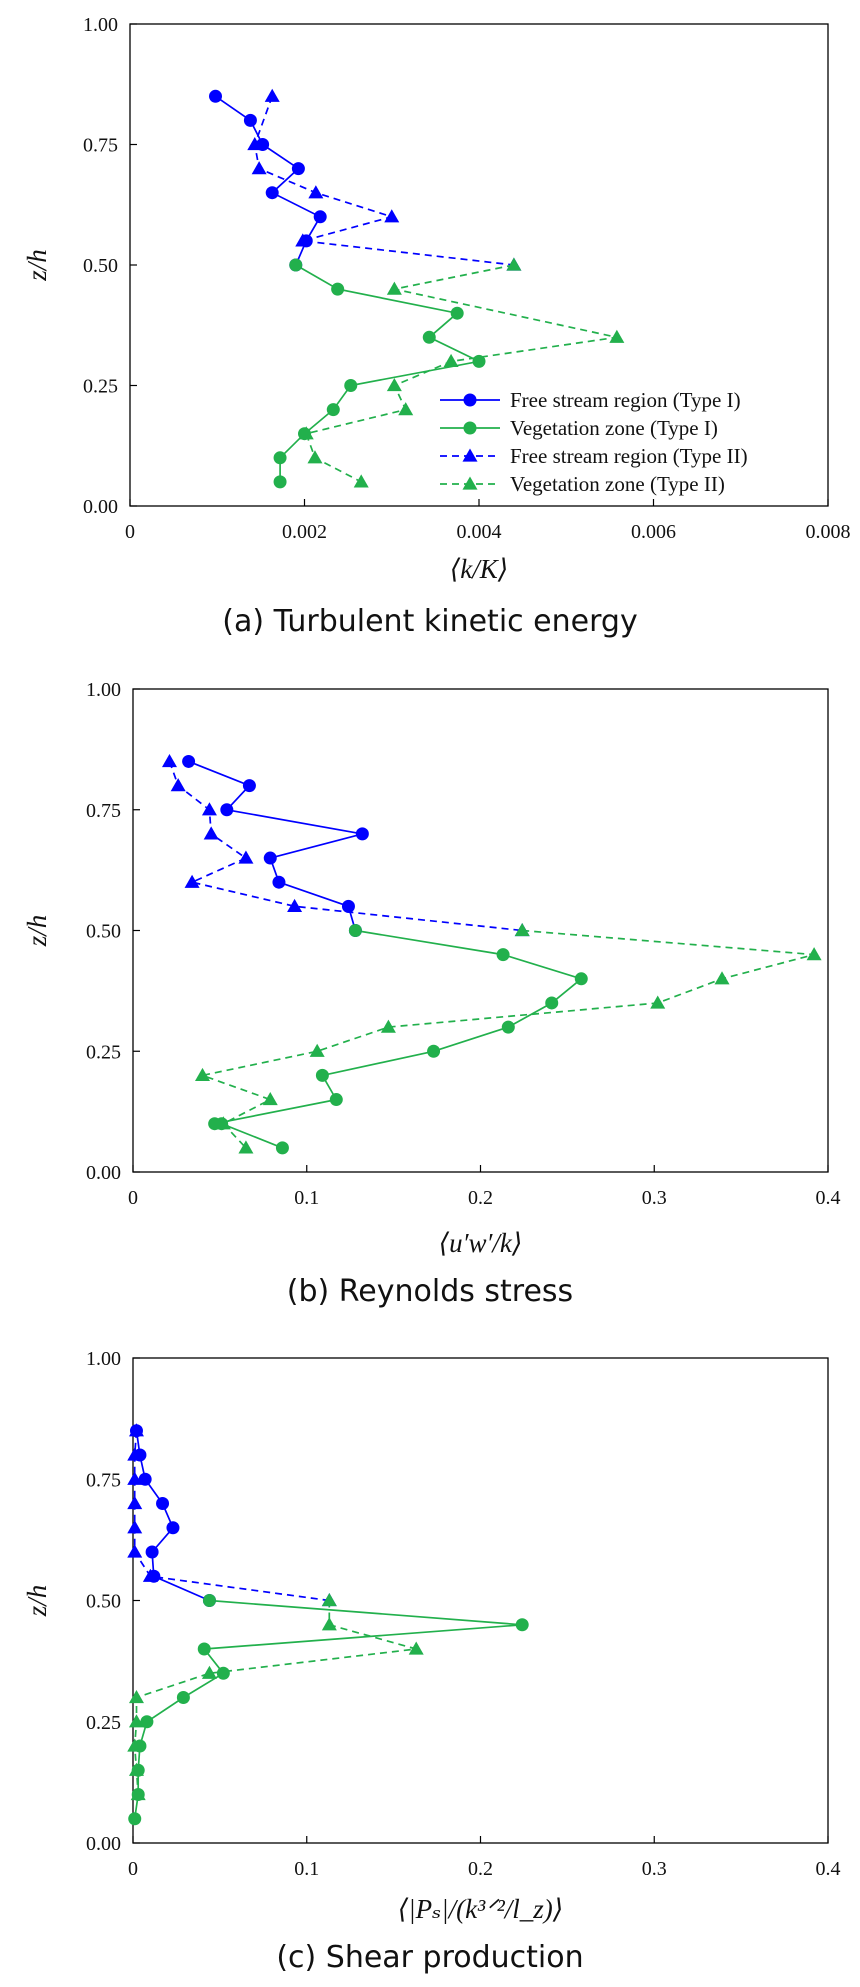 The height and width of the screenshot is (1987, 860). I want to click on legend-entry-label: Vegetation zone (Type II), so click(617, 484).